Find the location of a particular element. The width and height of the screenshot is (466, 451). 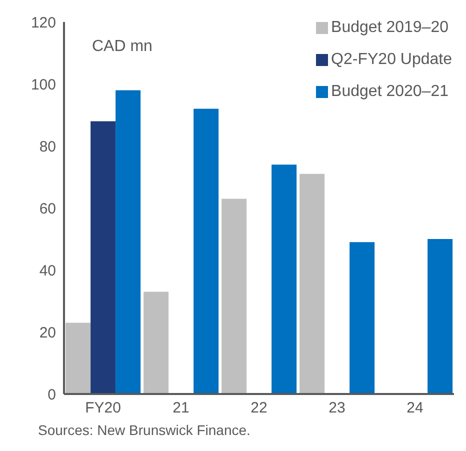

x-tick-label: FY20 is located at coordinates (103, 408).